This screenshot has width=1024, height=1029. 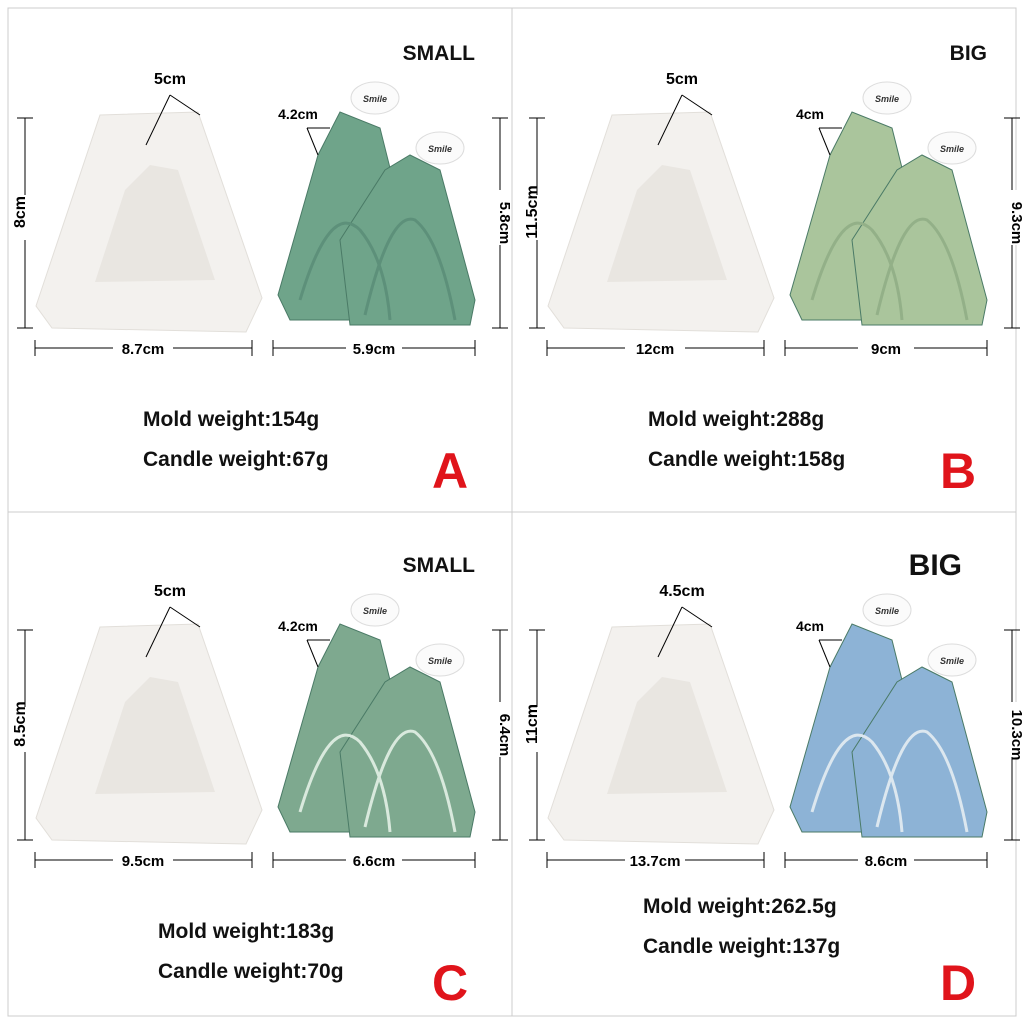 I want to click on mold-width: 8.7cm, so click(x=143, y=349).